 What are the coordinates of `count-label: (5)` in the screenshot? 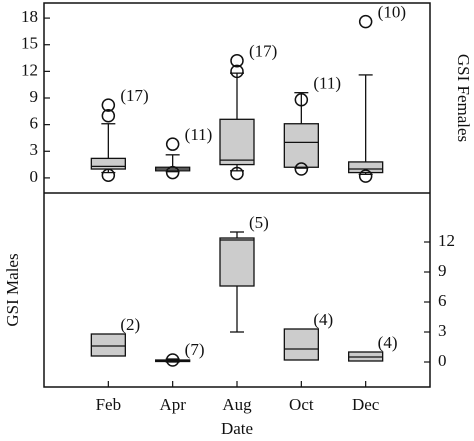 It's located at (259, 222).